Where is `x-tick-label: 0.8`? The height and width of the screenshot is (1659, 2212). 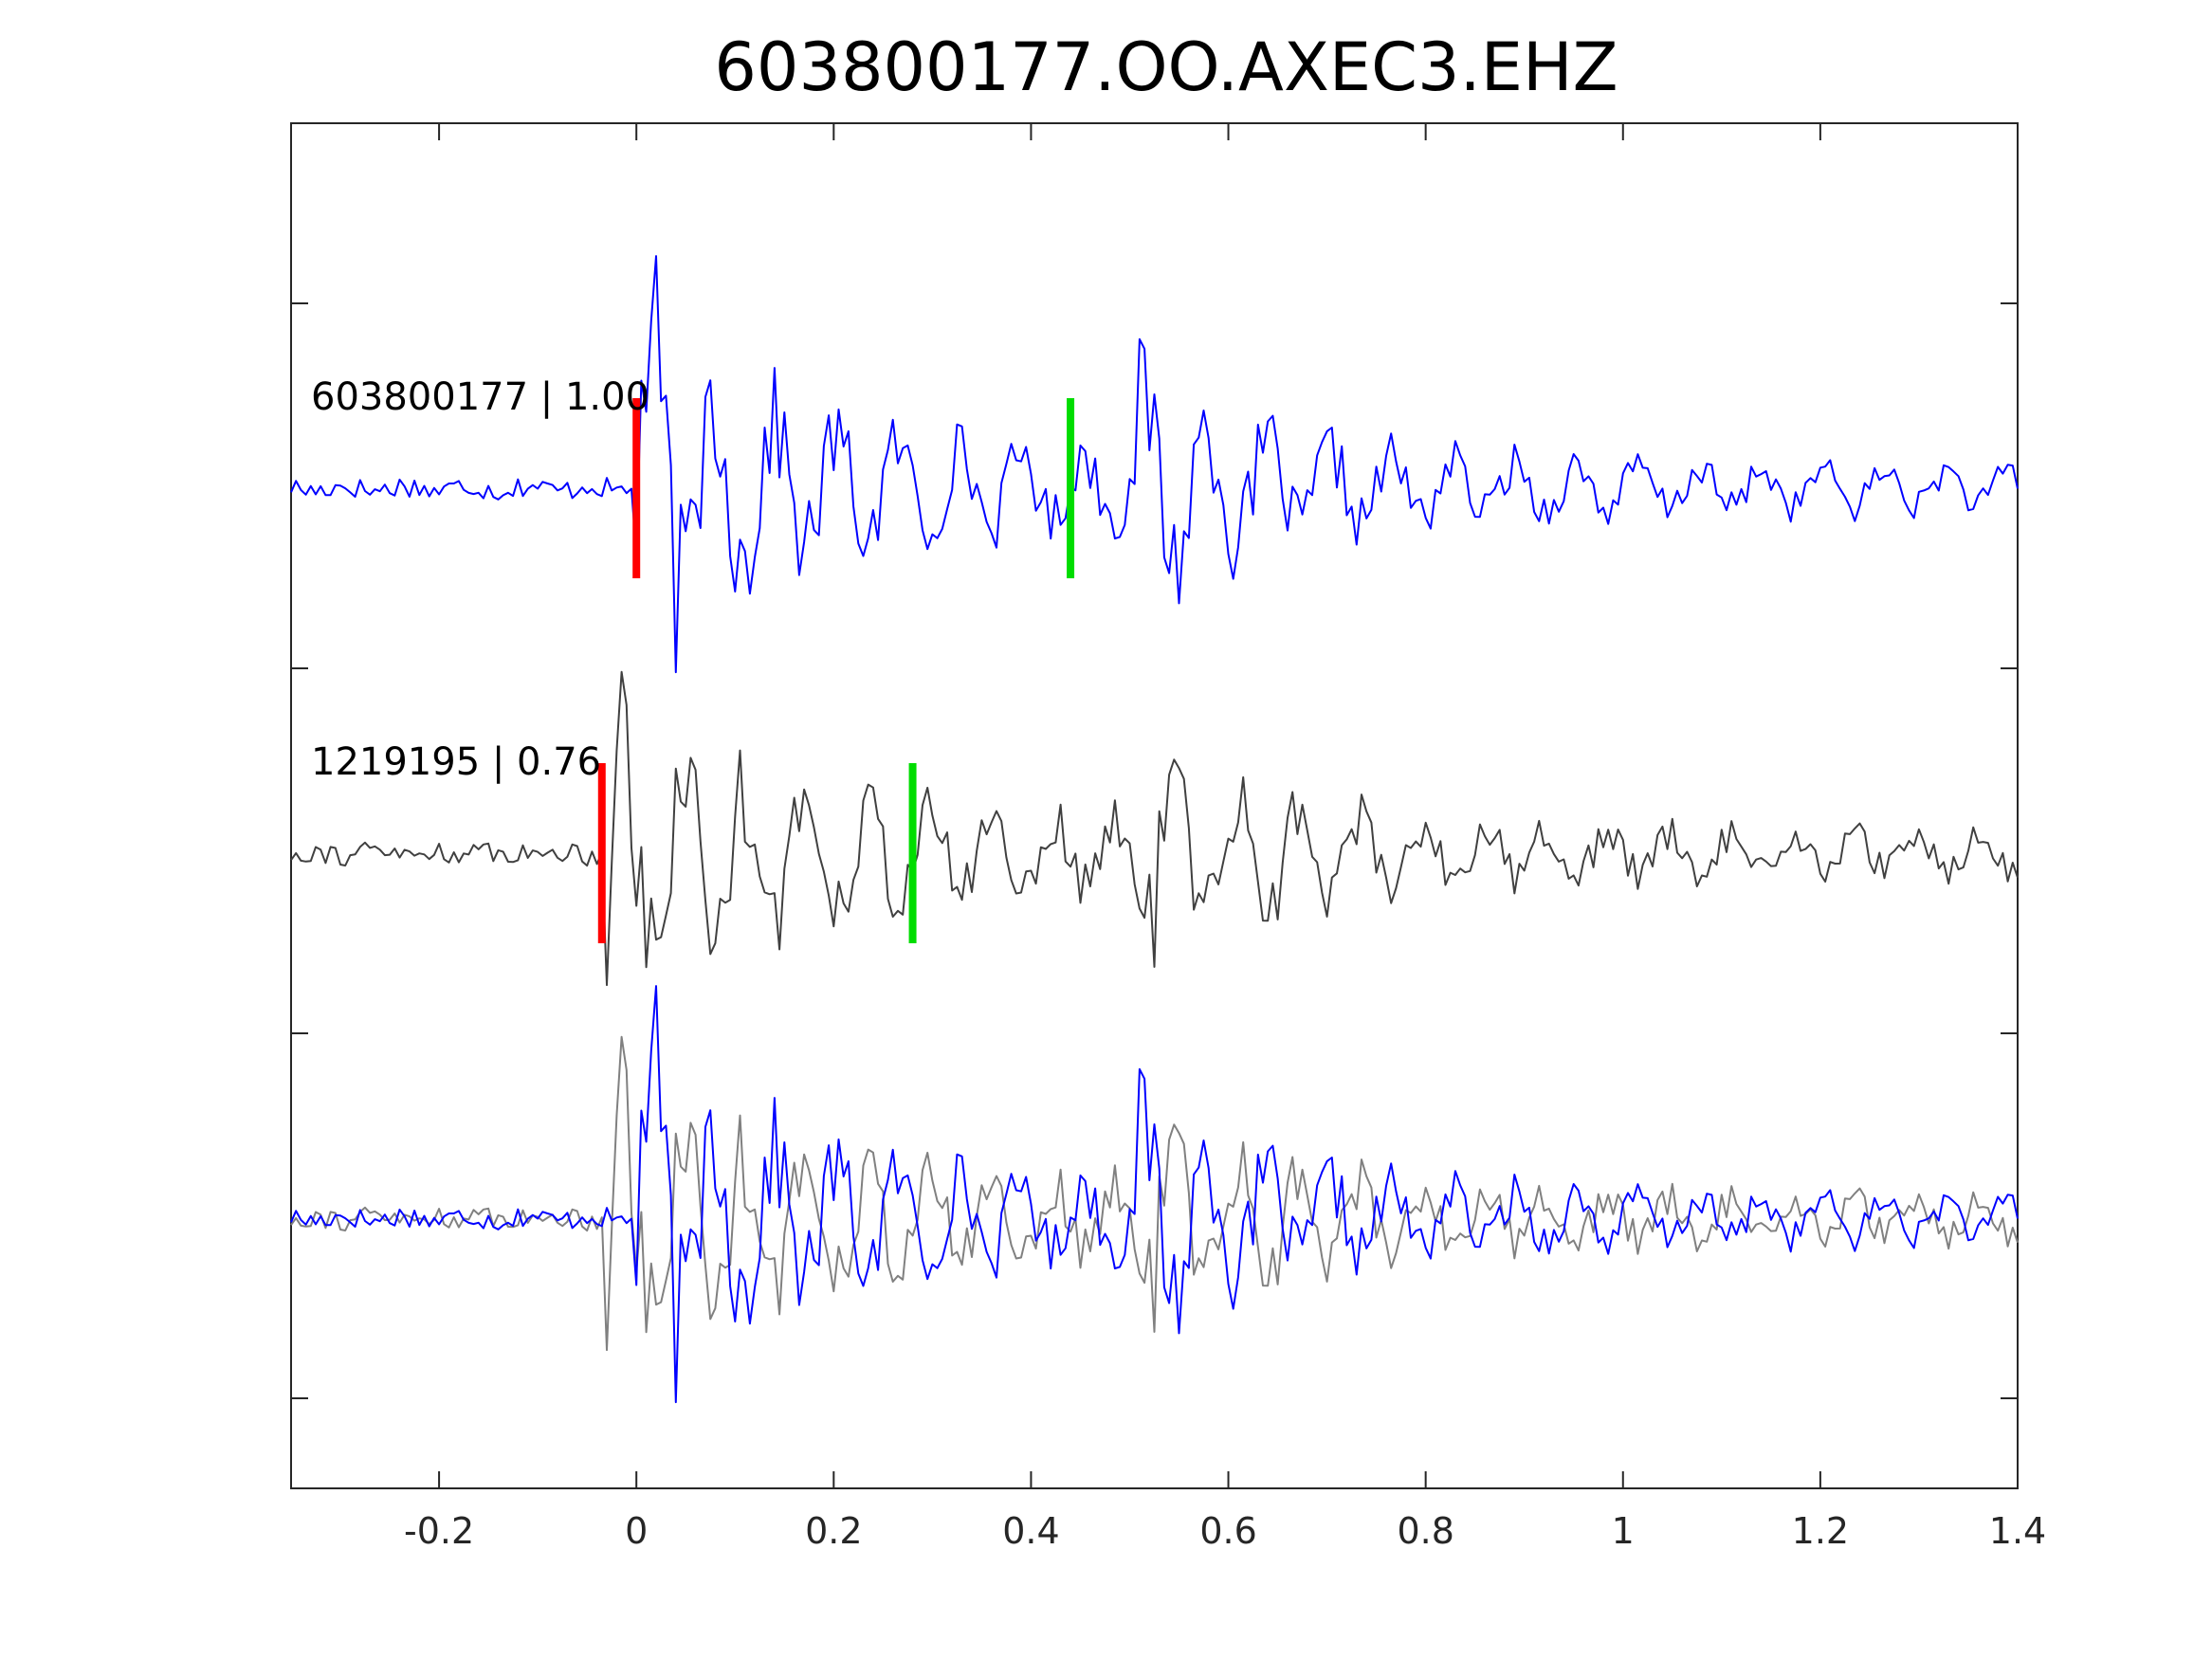 x-tick-label: 0.8 is located at coordinates (1425, 1531).